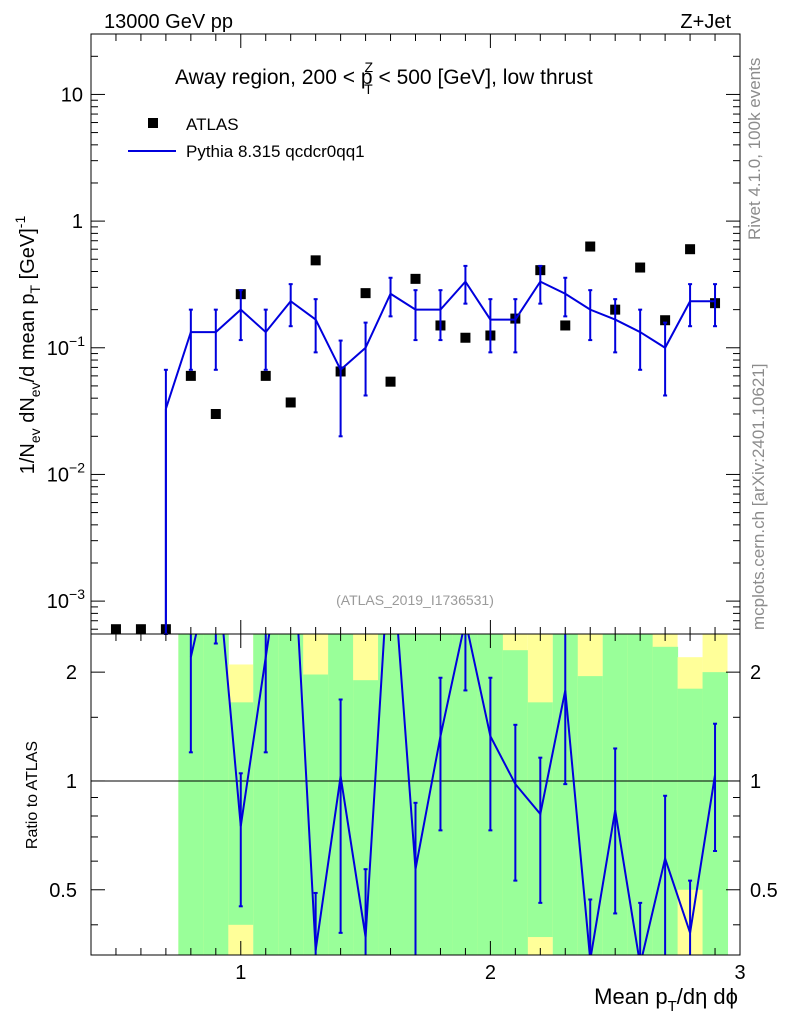 The width and height of the screenshot is (786, 1024). I want to click on ratio-y-tick-label-right: 0.5, so click(764, 891).